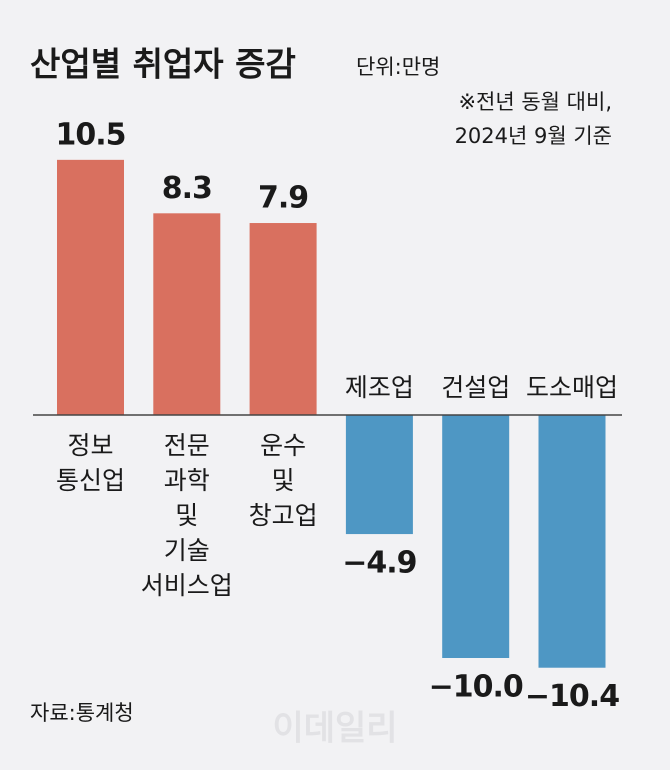  Describe the element at coordinates (398, 67) in the screenshot. I see `unit: 단위:만명` at that location.